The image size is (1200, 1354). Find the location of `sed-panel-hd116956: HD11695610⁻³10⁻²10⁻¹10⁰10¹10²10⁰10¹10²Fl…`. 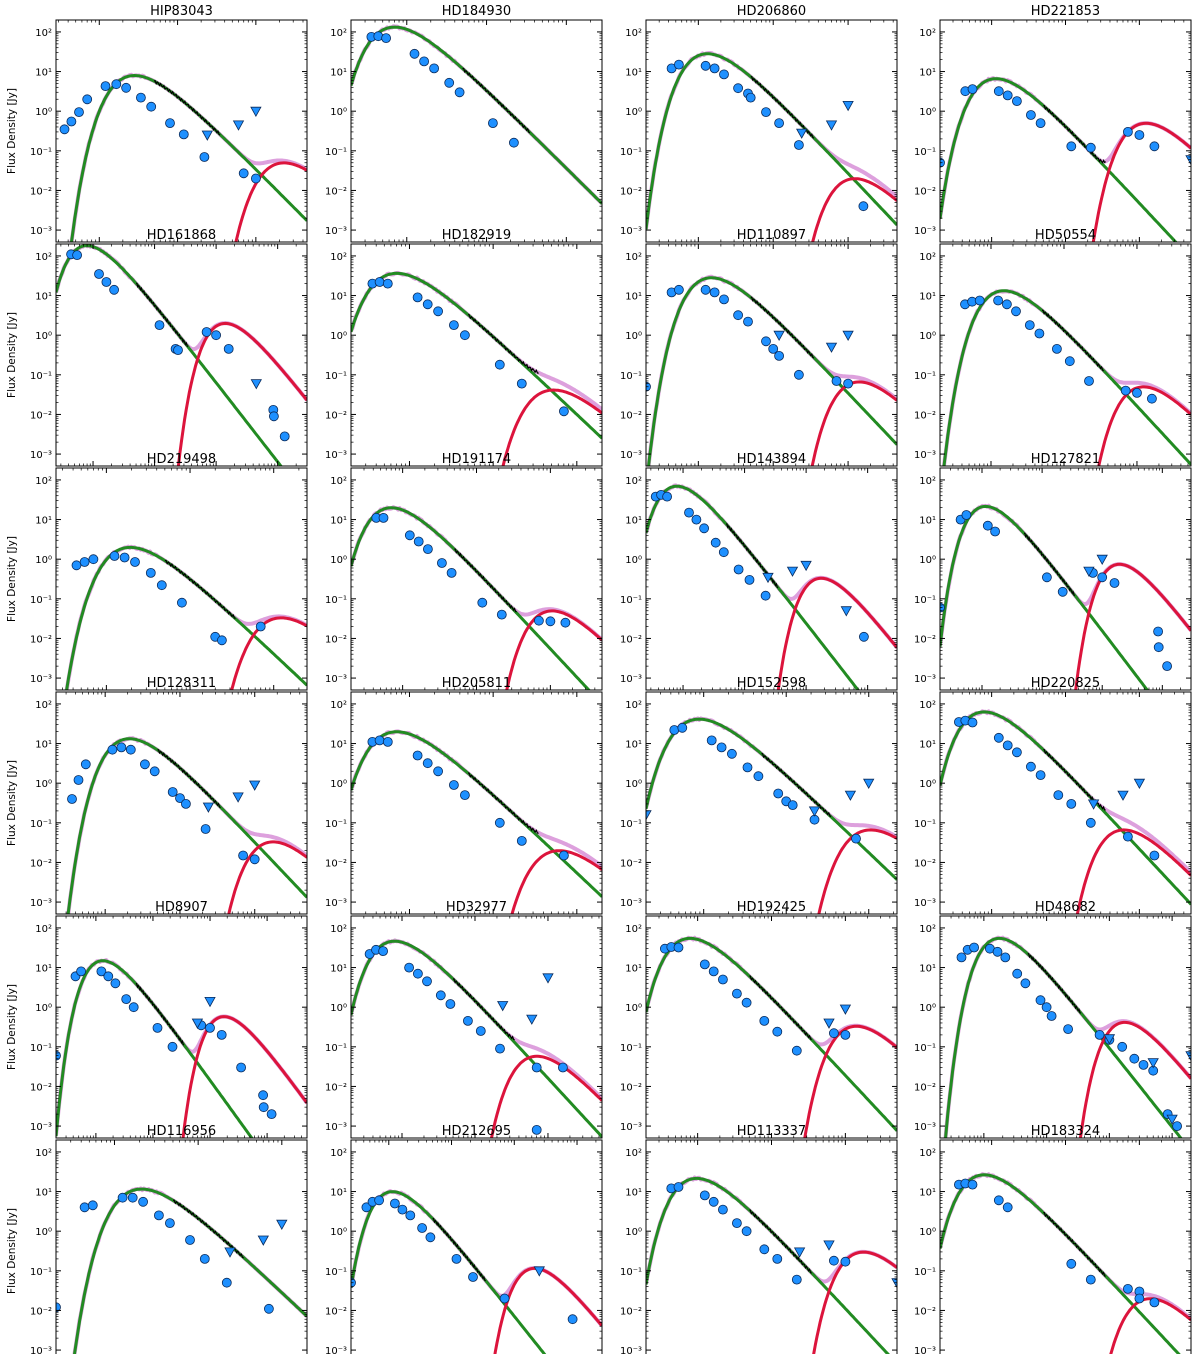

sed-panel-hd116956: HD11695610⁻³10⁻²10⁻¹10⁰10¹10²10⁰10¹10²Fl… is located at coordinates (157, 1239).